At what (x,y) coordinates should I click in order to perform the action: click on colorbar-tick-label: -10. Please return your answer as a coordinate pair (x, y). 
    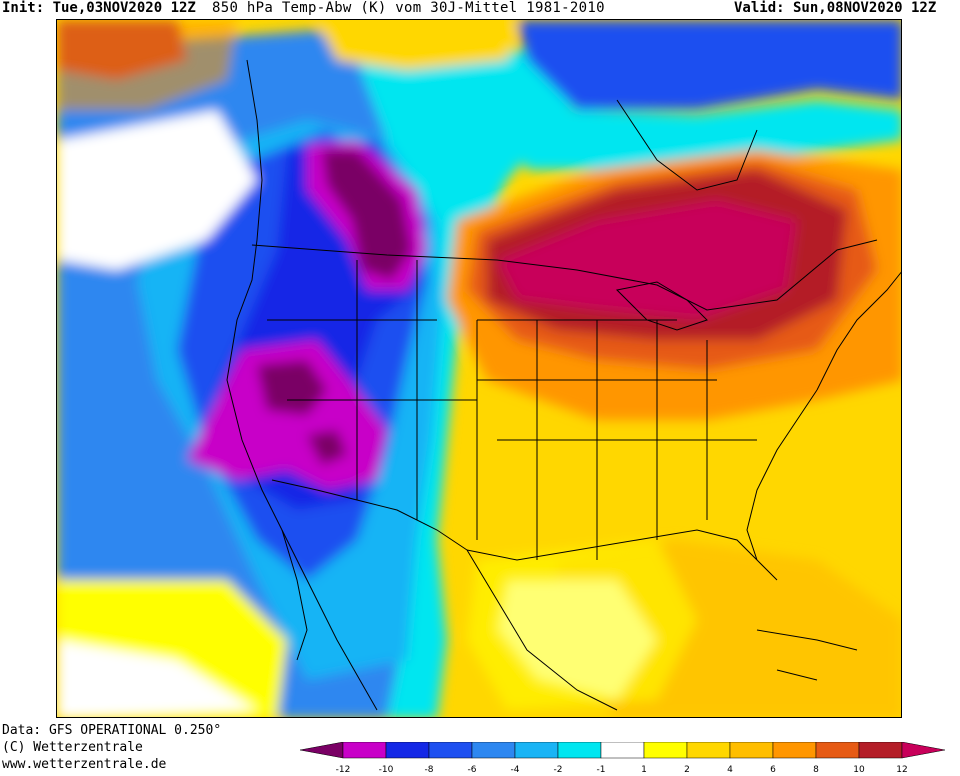
    Looking at the image, I should click on (386, 770).